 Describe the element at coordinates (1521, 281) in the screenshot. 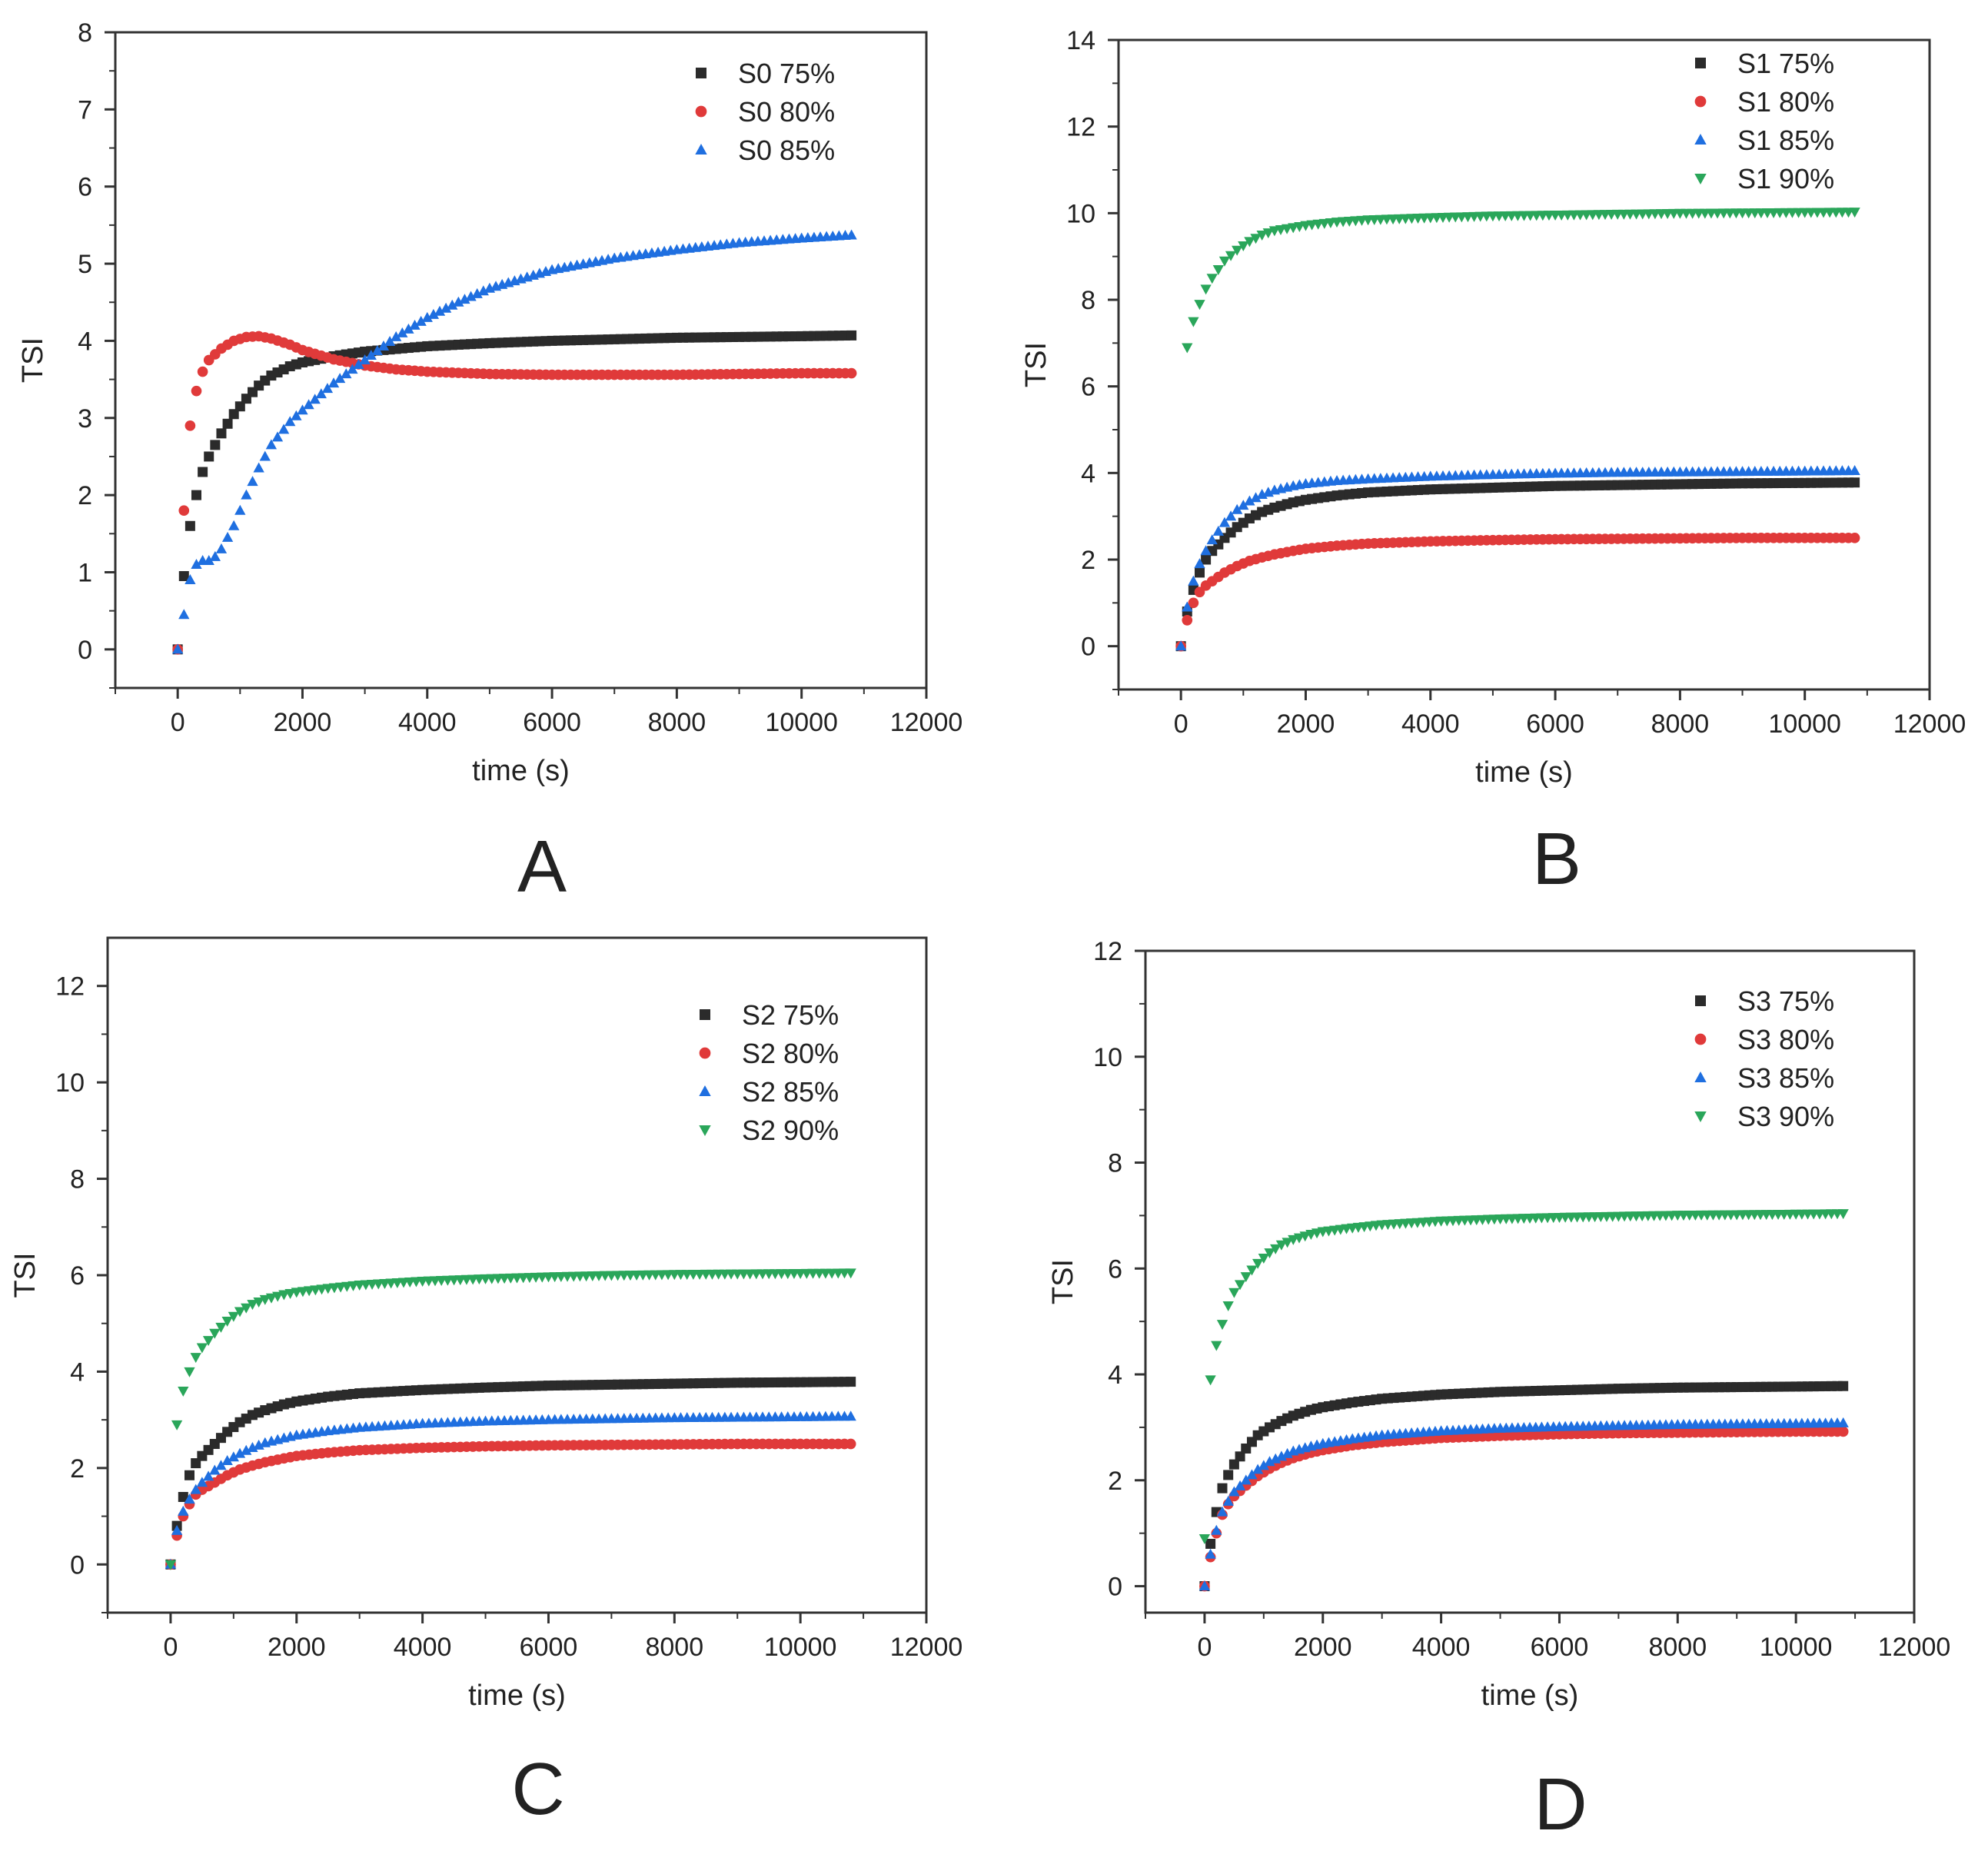

I see `series-s1-90-` at that location.